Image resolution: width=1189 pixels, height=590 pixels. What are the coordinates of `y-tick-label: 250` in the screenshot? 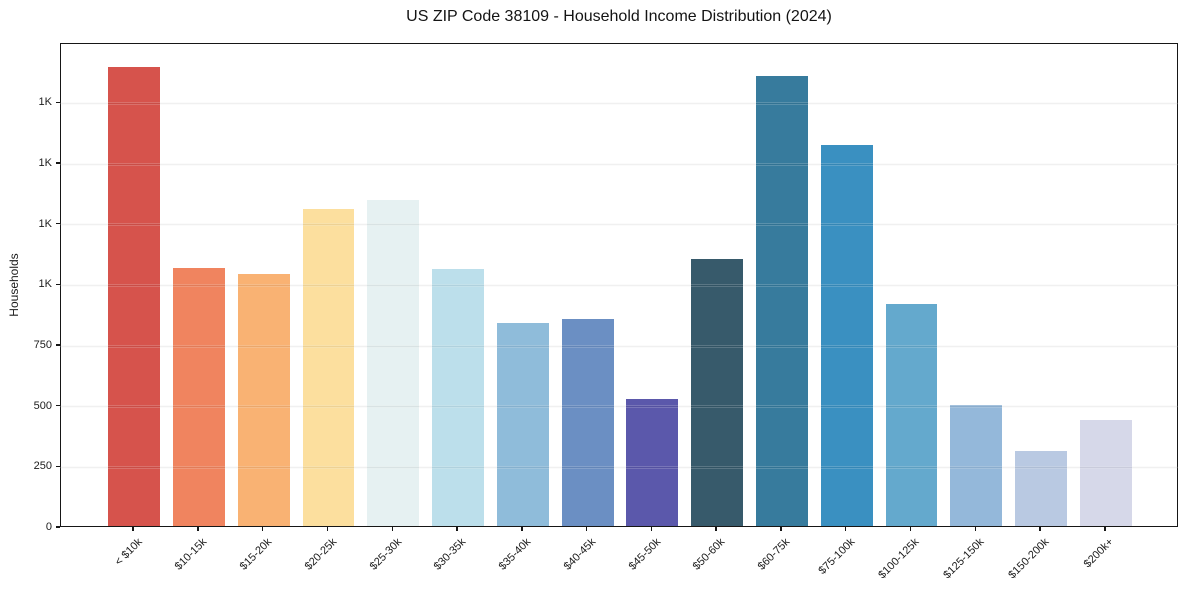 It's located at (42, 466).